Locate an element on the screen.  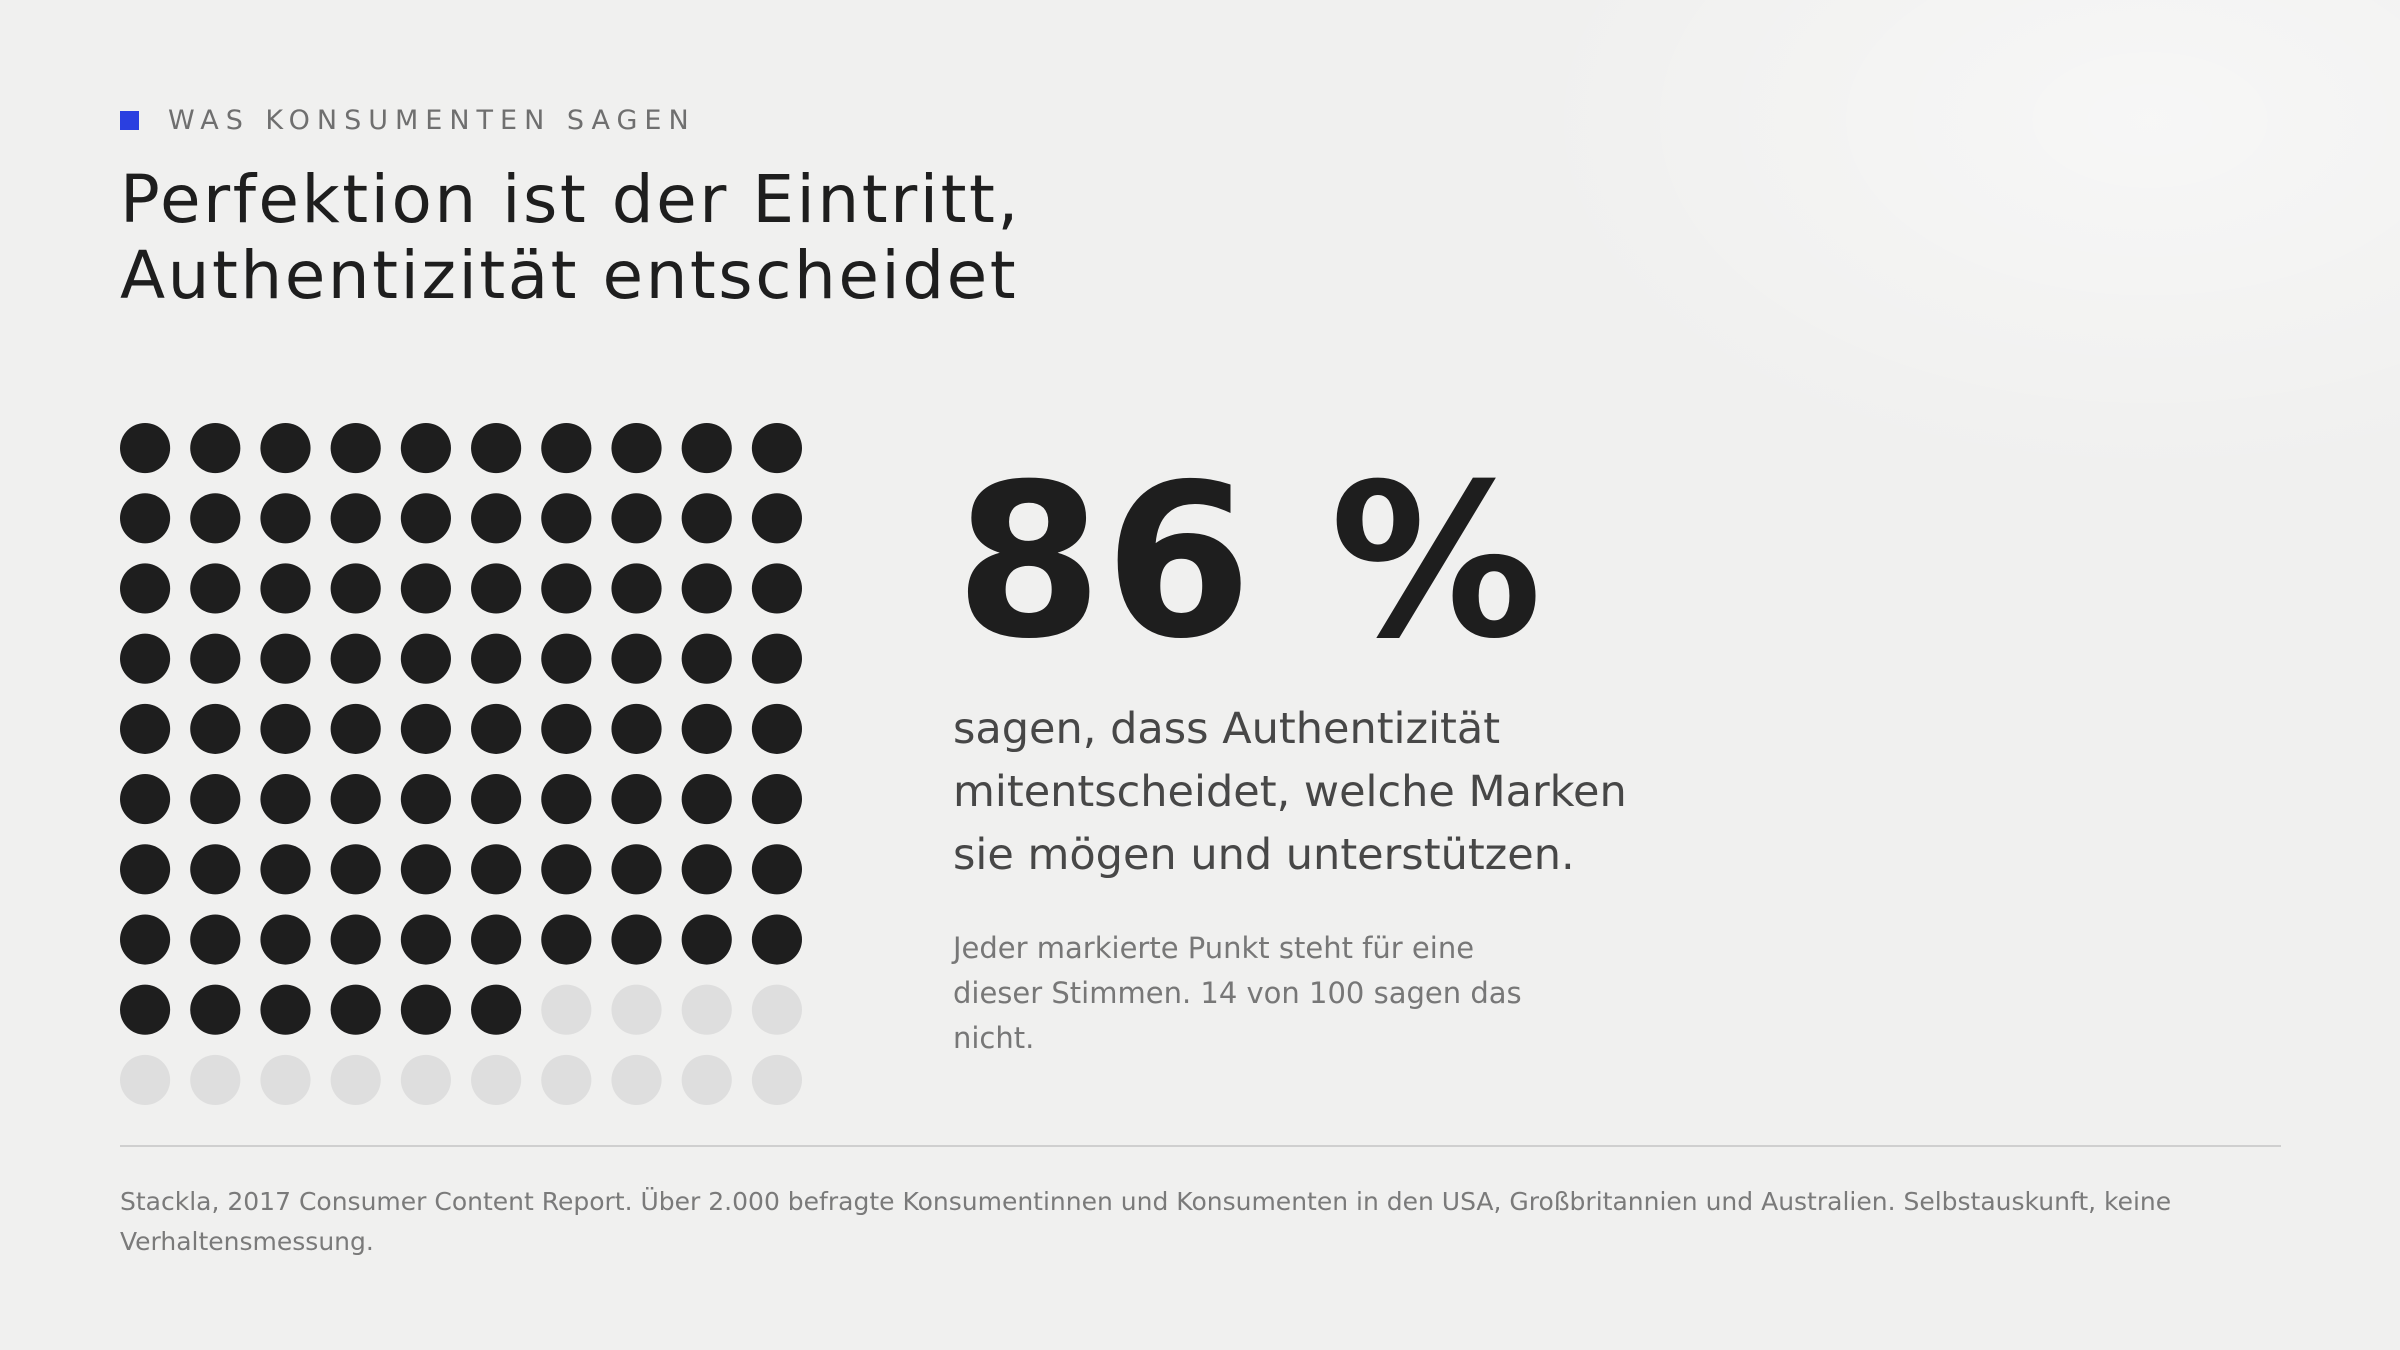
divider is located at coordinates (1200, 1146).